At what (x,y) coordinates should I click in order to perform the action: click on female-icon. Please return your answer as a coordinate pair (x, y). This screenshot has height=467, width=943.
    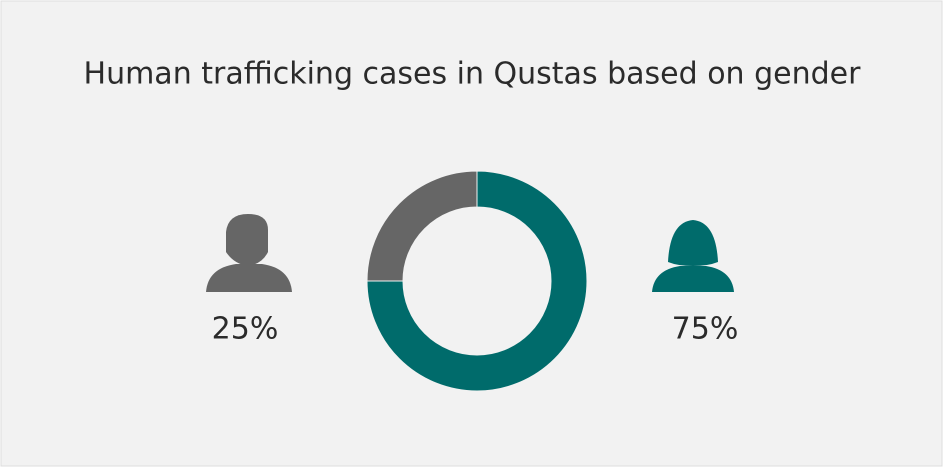
    Looking at the image, I should click on (693, 256).